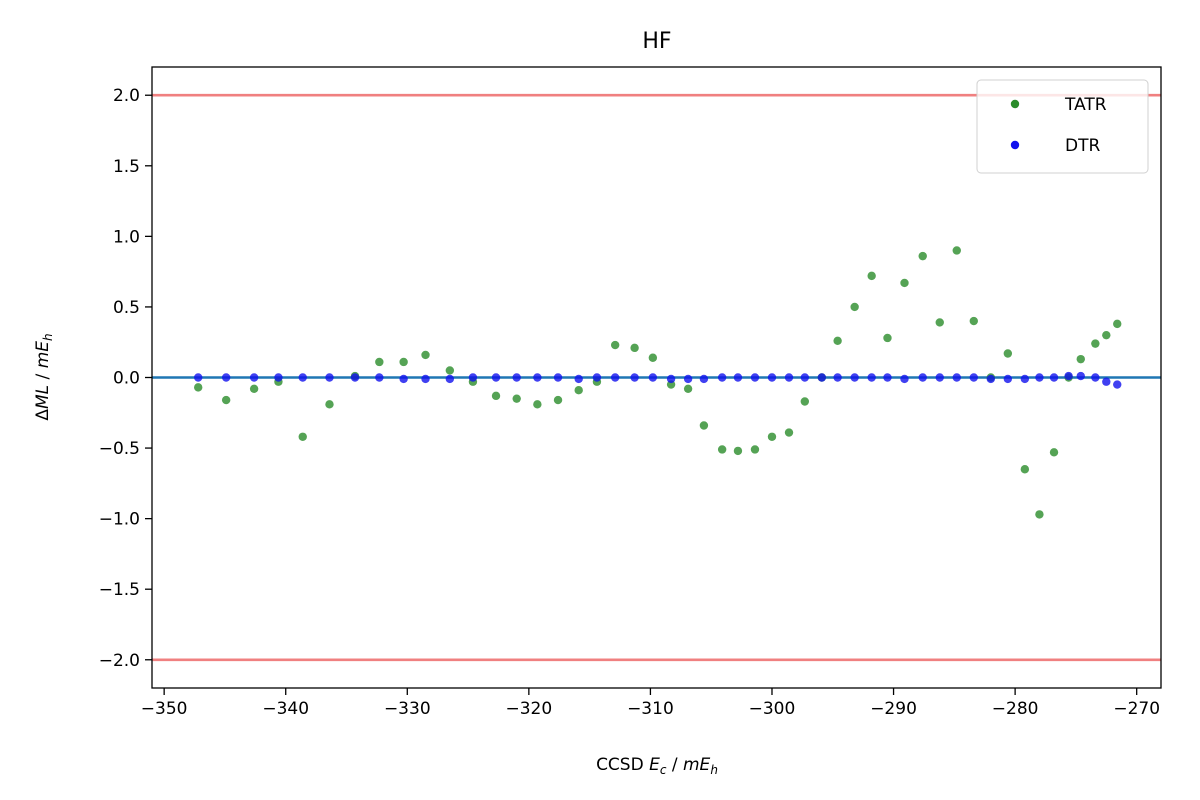 This screenshot has width=1200, height=800. I want to click on x-tick-label: −280, so click(1015, 709).